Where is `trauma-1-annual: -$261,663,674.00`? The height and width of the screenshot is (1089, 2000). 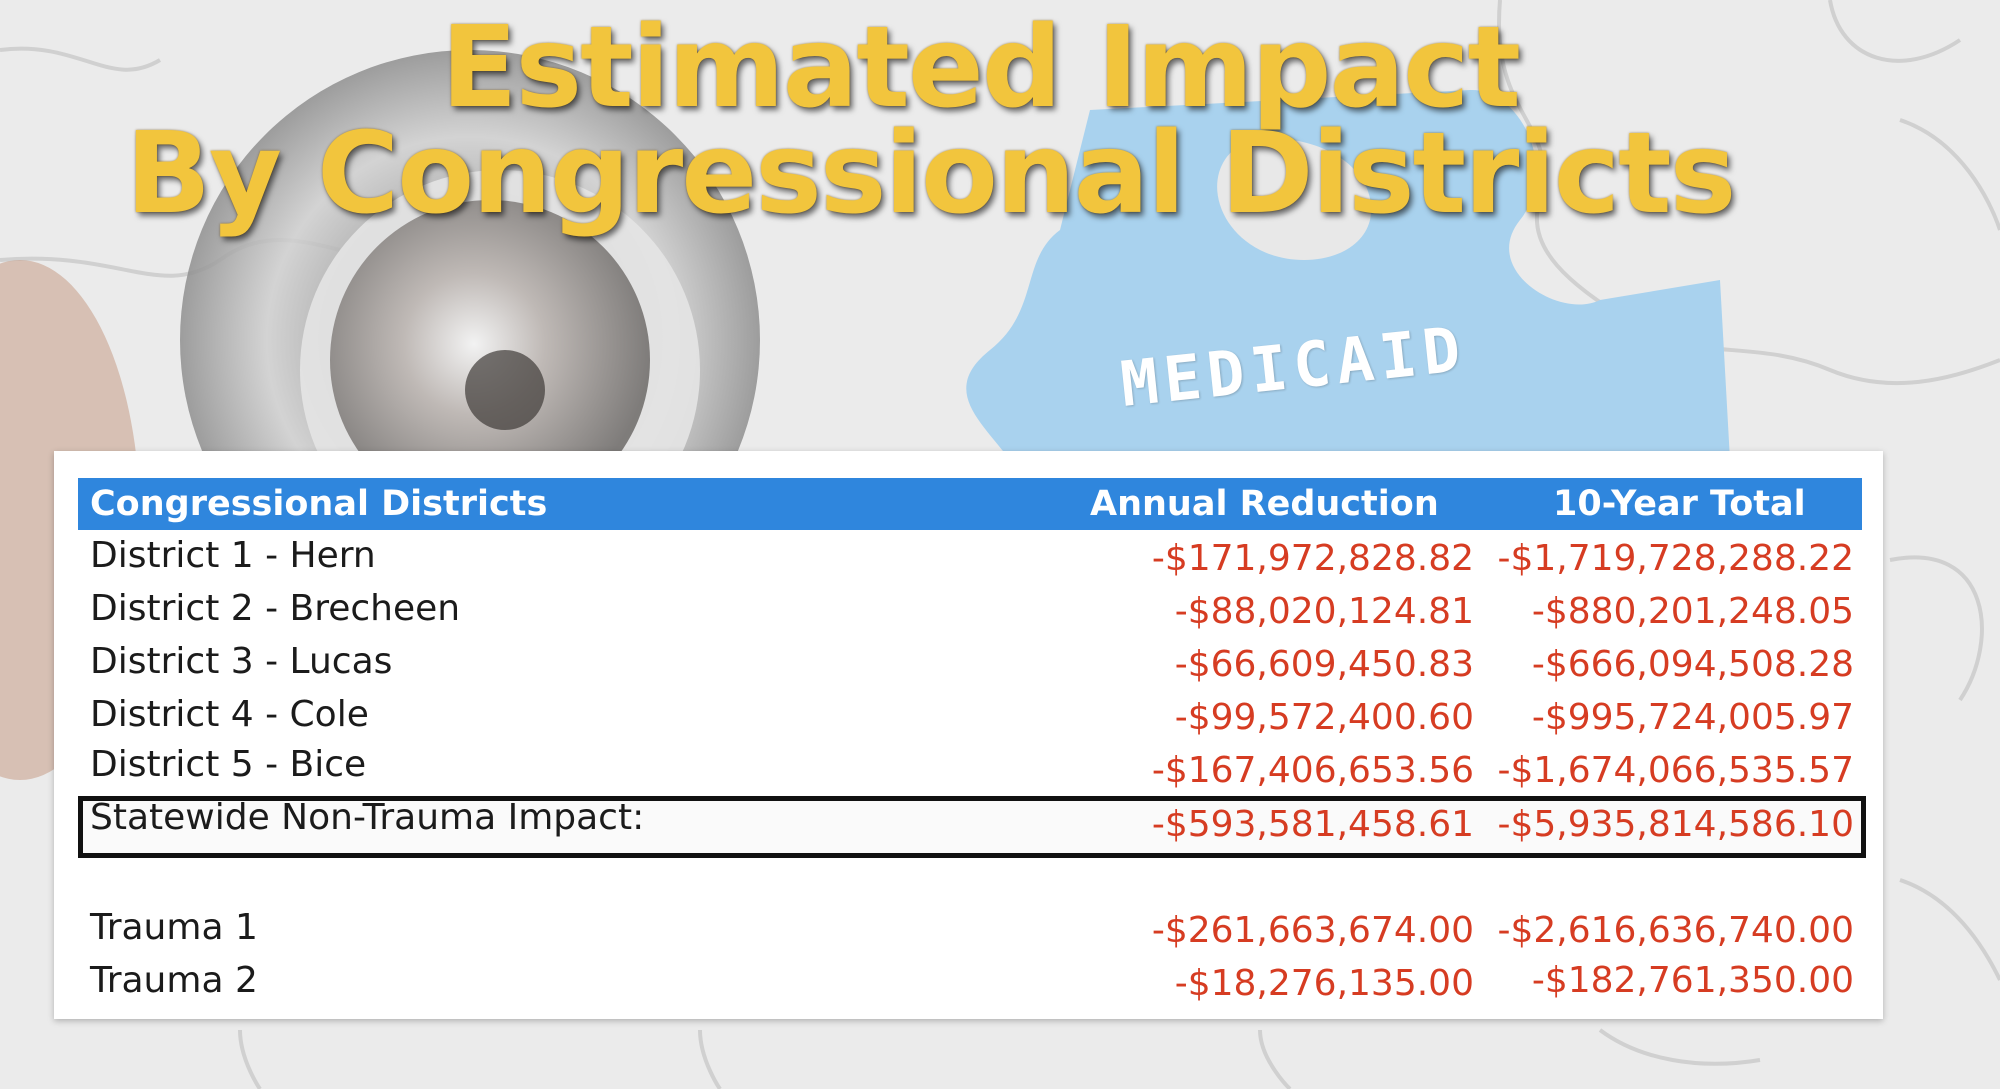 trauma-1-annual: -$261,663,674.00 is located at coordinates (1312, 930).